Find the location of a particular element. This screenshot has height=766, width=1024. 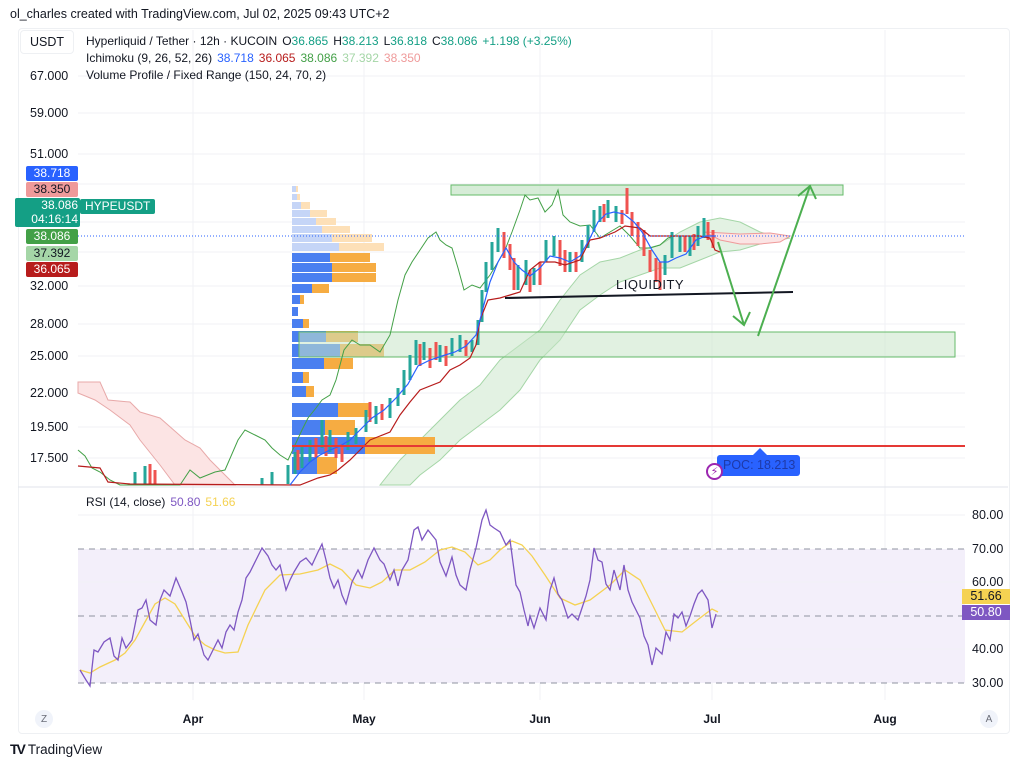

price-tick: 25.000 is located at coordinates (49, 356).